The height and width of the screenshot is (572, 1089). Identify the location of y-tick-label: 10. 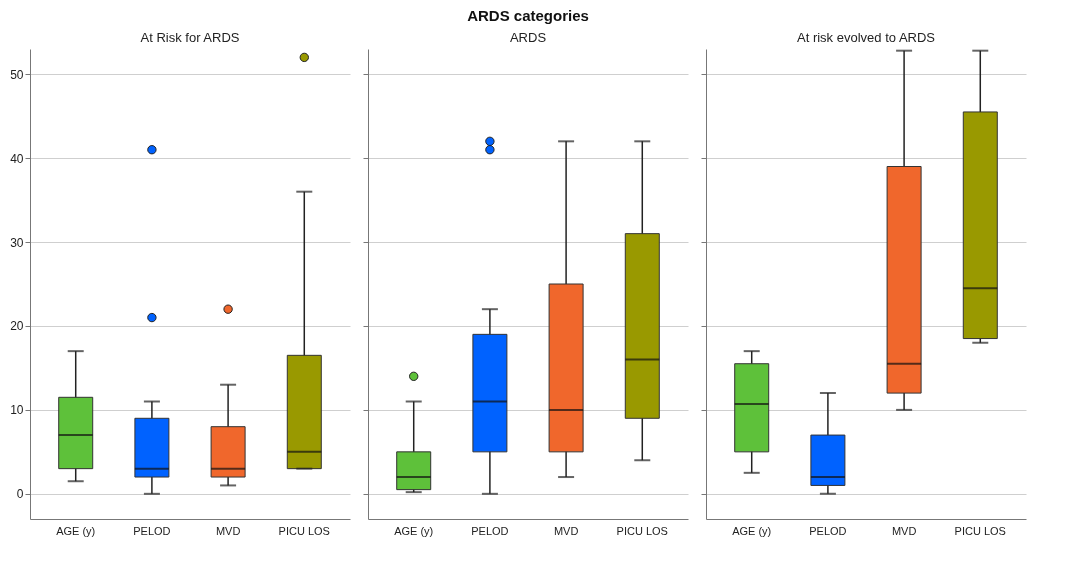
(17, 410).